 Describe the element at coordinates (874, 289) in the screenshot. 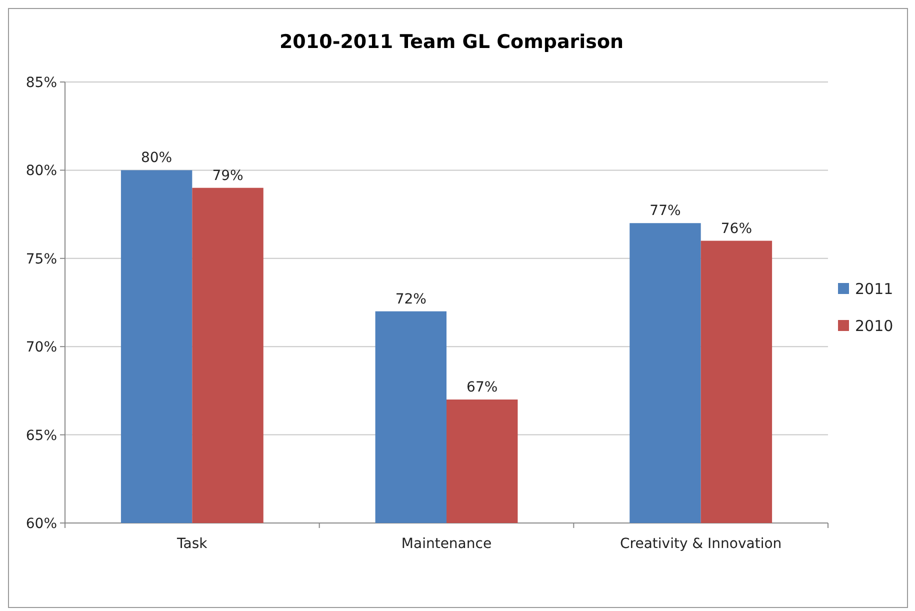

I see `legend-label: 2011` at that location.